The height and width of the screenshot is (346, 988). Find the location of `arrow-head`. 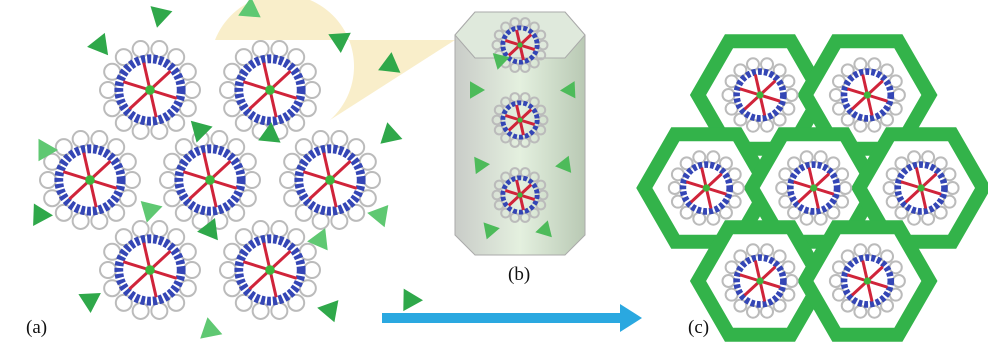

arrow-head is located at coordinates (631, 318).